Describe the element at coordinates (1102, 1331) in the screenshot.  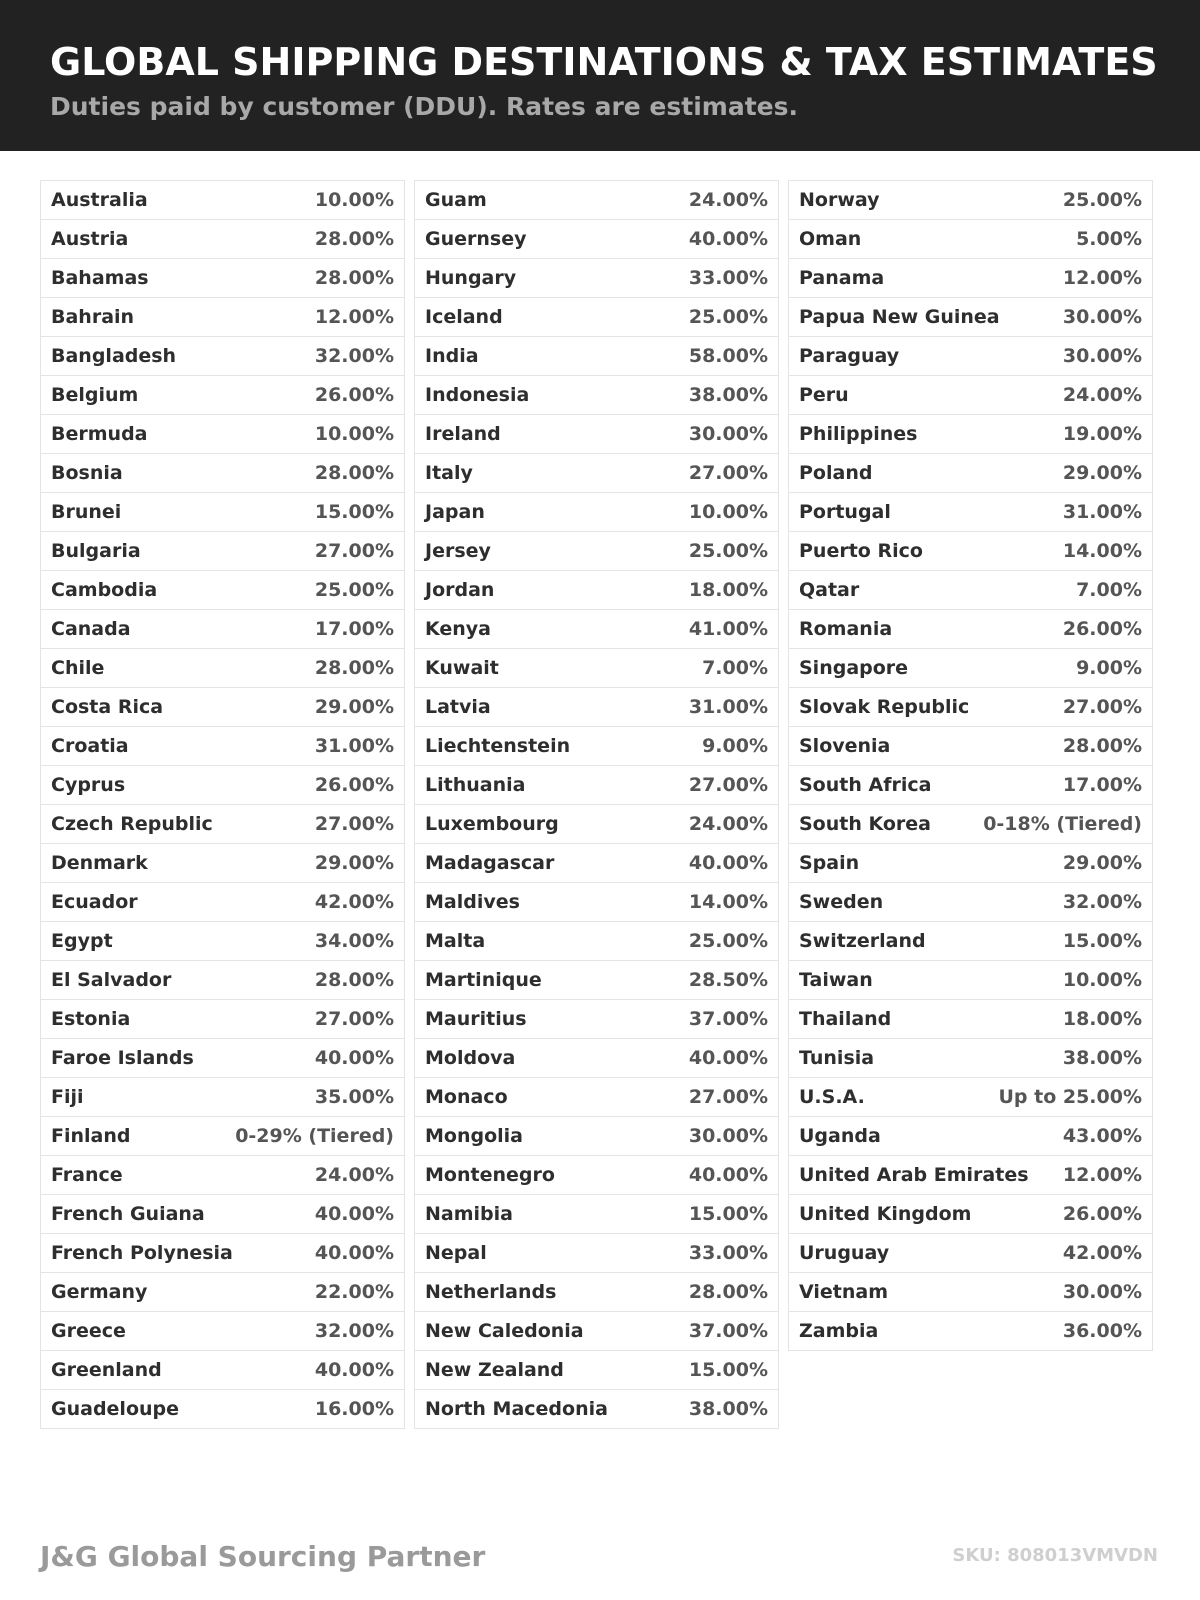
I see `tax-rate: 36.00%` at that location.